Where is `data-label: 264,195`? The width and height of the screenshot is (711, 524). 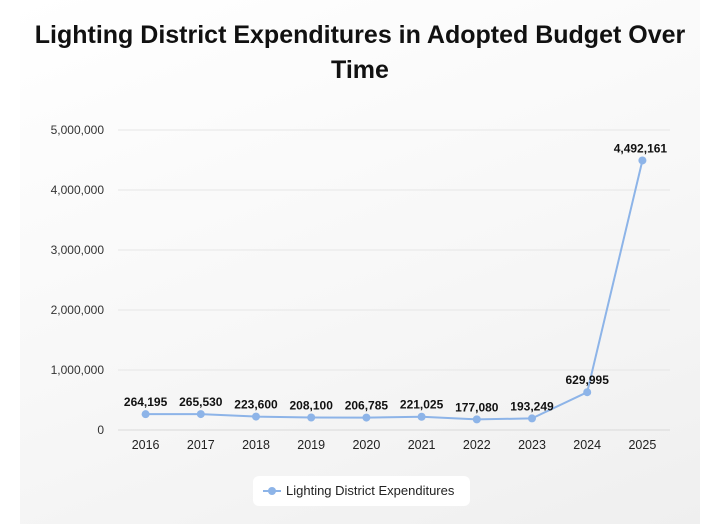
data-label: 264,195 is located at coordinates (146, 402).